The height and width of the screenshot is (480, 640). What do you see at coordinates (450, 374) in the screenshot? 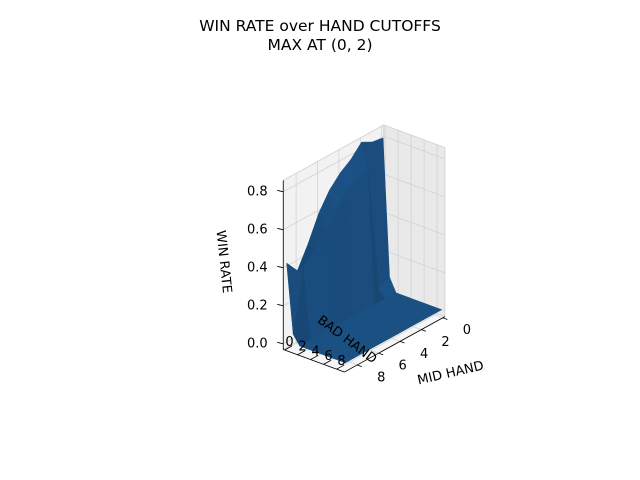
I see `x-axis-label: MID HAND` at bounding box center [450, 374].